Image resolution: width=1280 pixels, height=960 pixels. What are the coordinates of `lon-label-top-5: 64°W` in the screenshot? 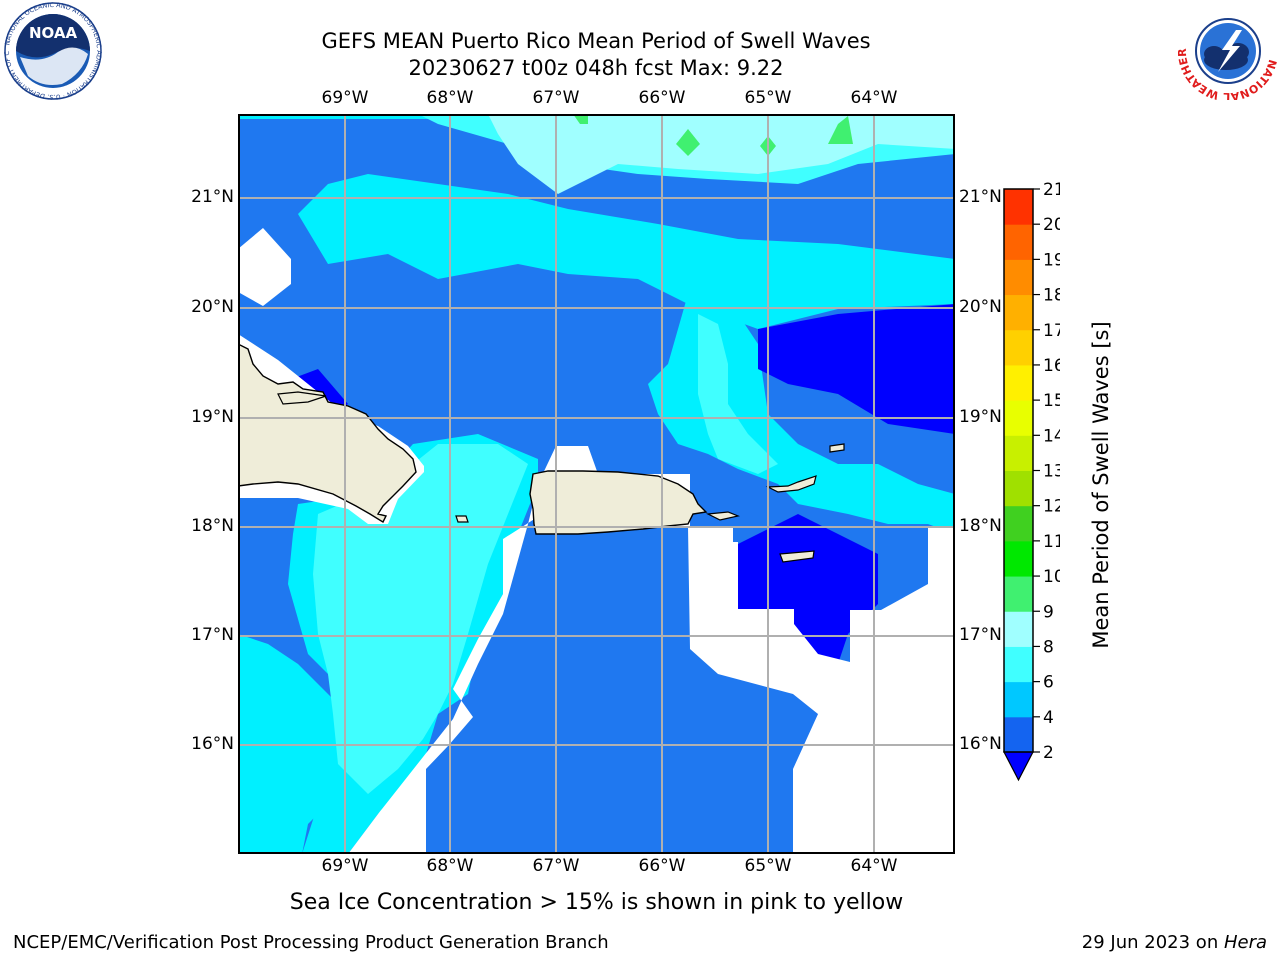 It's located at (874, 98).